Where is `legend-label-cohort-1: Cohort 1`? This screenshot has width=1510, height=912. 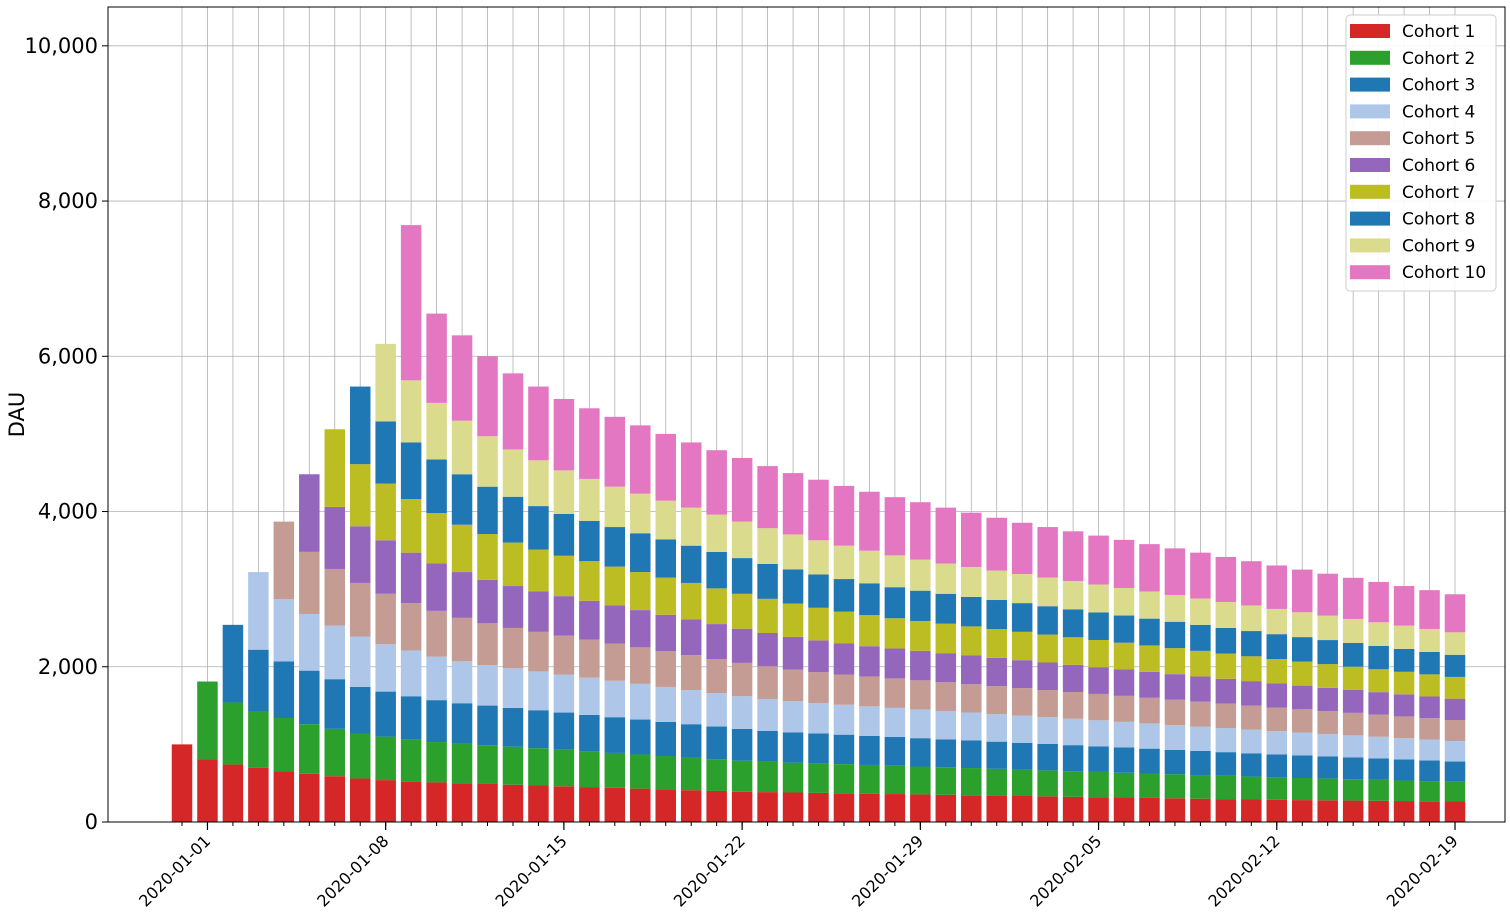 legend-label-cohort-1: Cohort 1 is located at coordinates (1438, 32).